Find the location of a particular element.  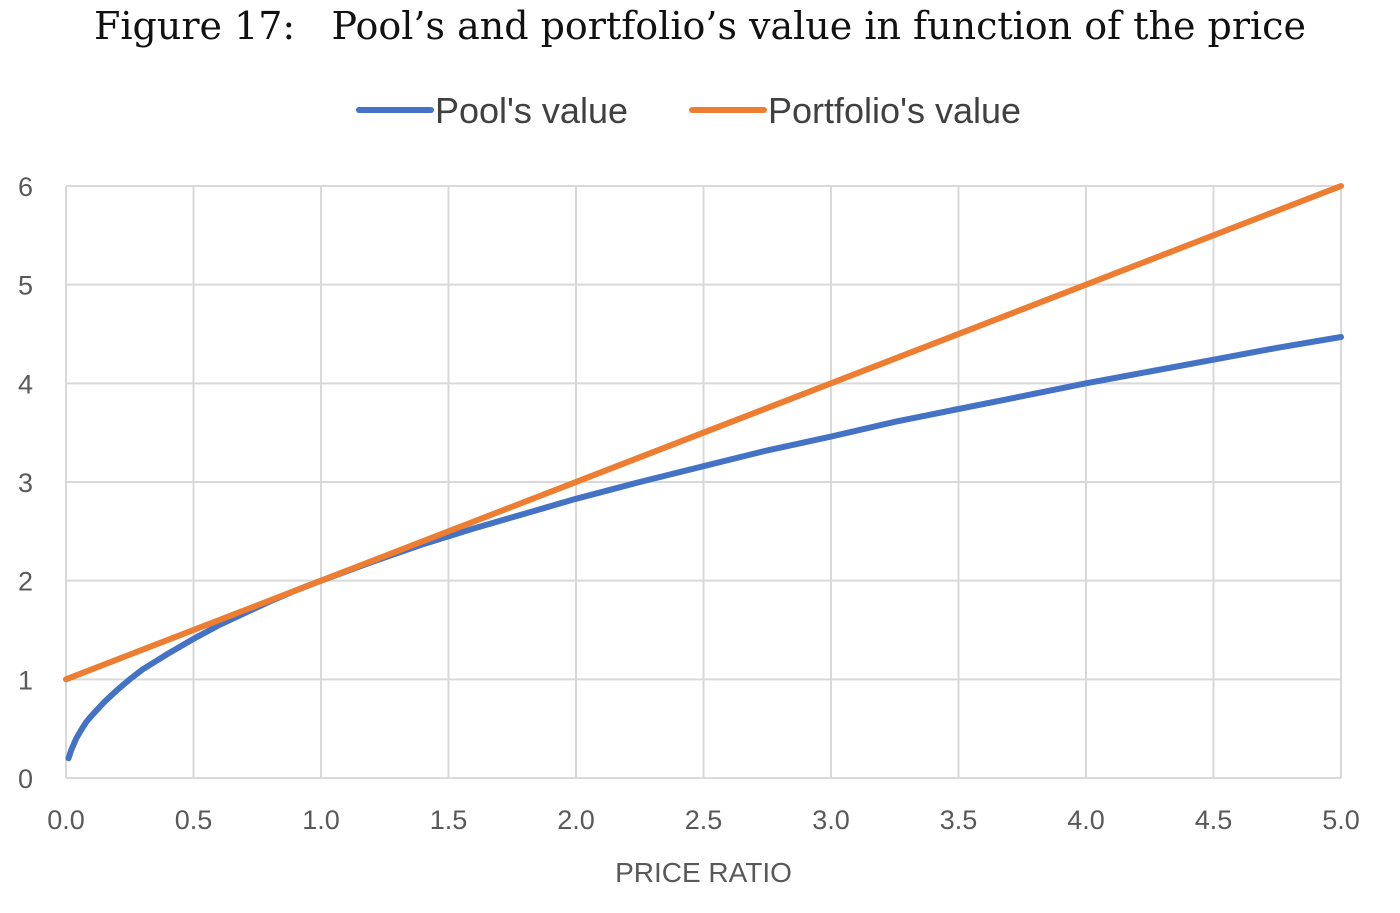

y-tick-label: 1 is located at coordinates (25, 680).